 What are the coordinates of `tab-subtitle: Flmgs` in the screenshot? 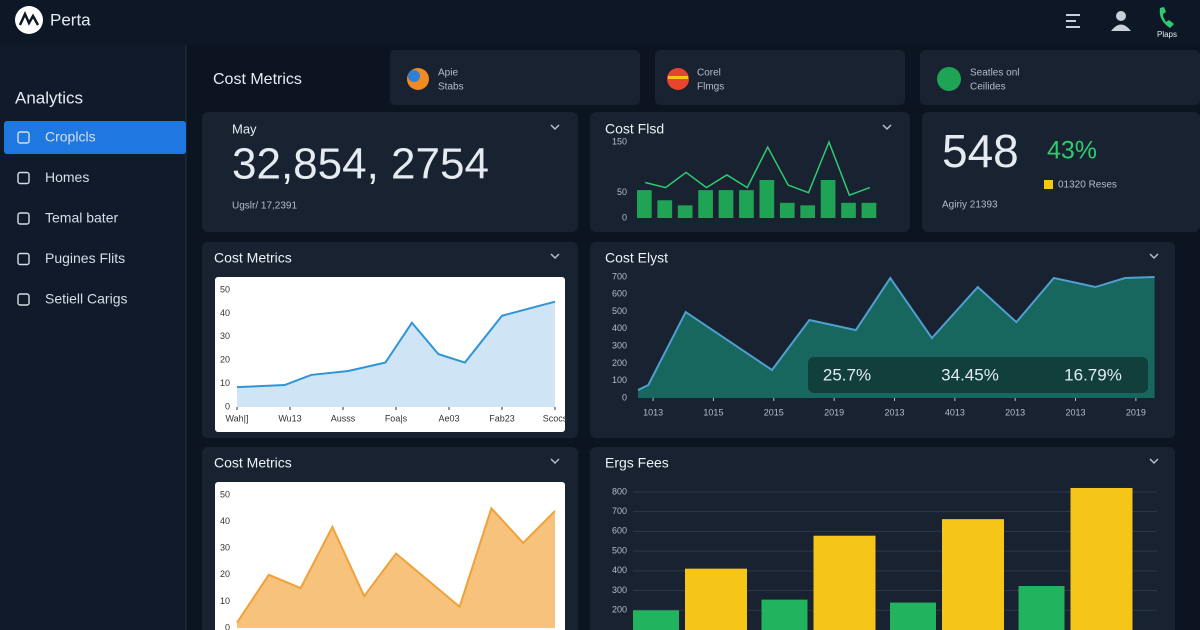 It's located at (710, 87).